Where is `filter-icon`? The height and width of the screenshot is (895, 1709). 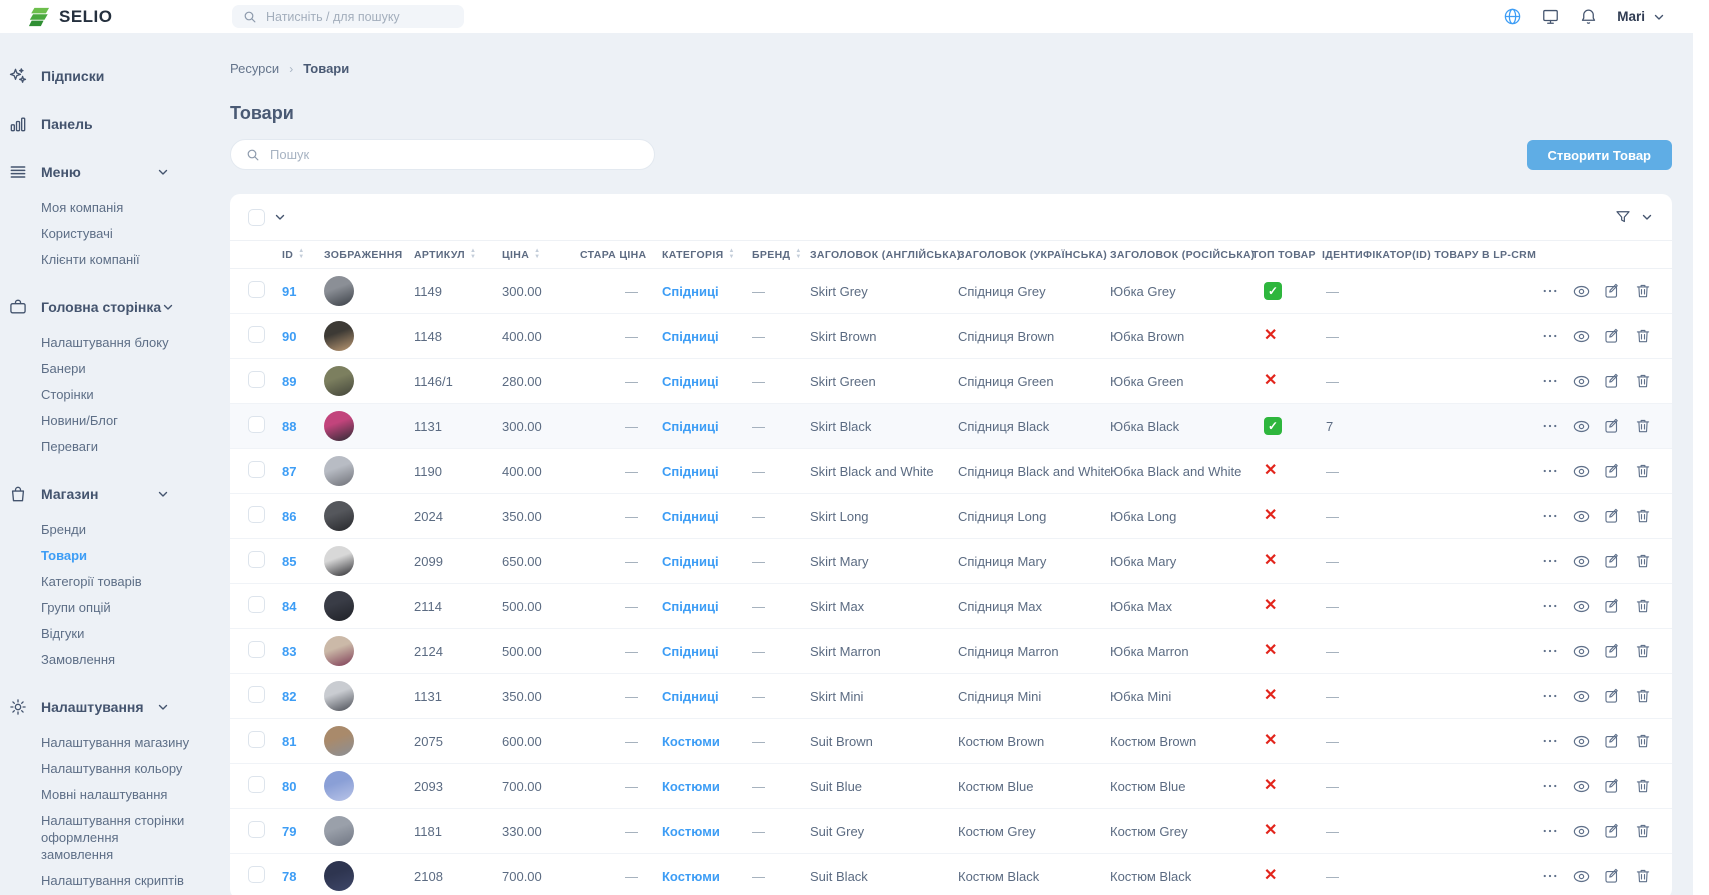 filter-icon is located at coordinates (1623, 217).